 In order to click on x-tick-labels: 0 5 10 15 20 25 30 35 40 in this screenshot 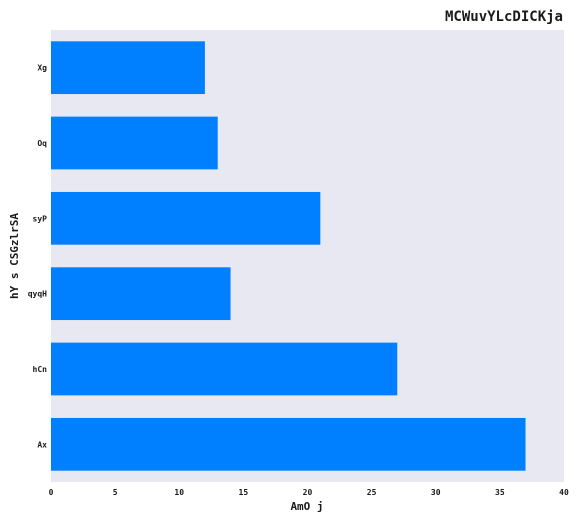, I will do `click(309, 492)`.